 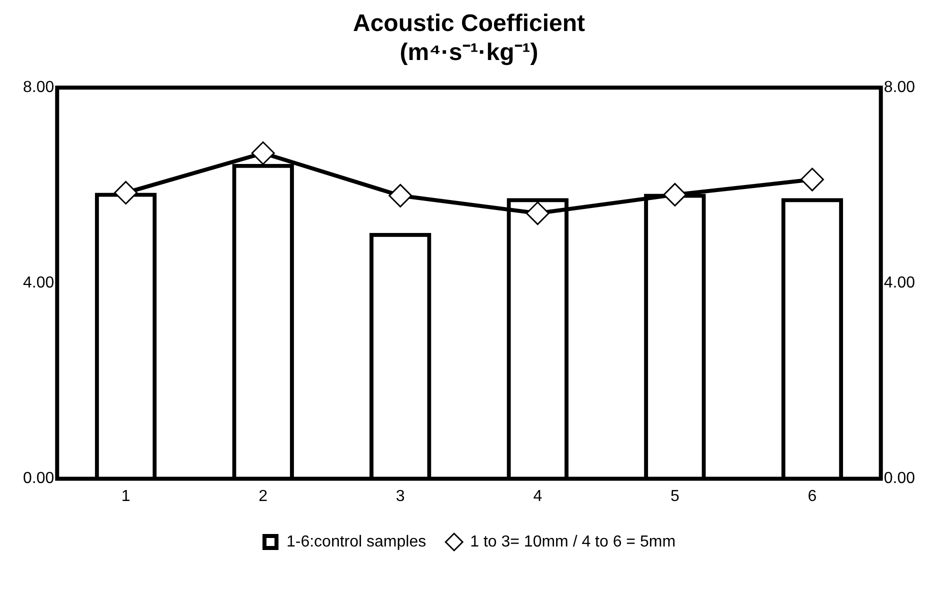 What do you see at coordinates (125, 496) in the screenshot?
I see `x-tick-label: 1` at bounding box center [125, 496].